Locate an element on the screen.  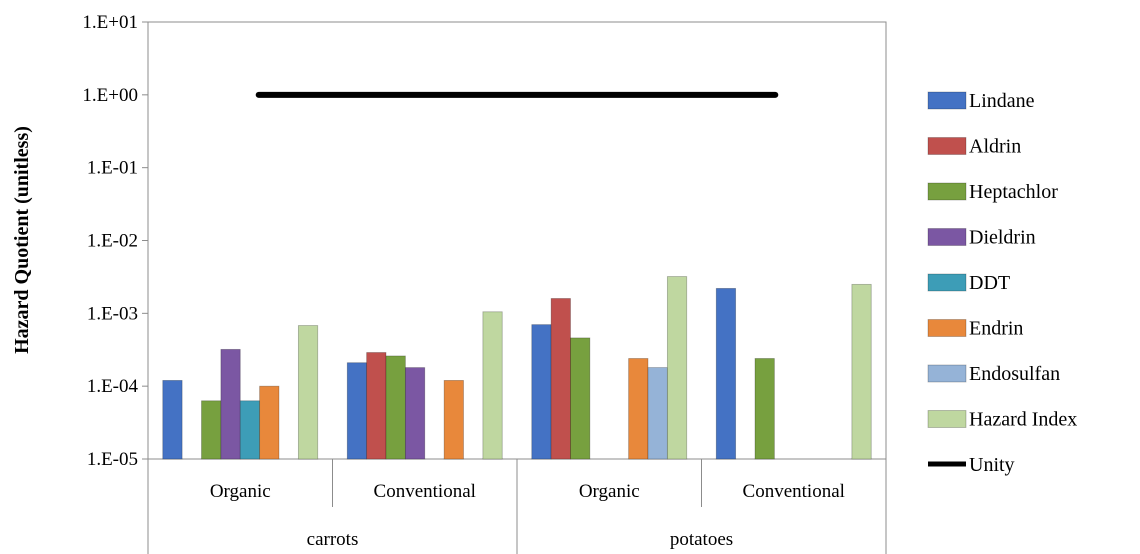
legend-label-endosulfan: Endosulfan is located at coordinates (1014, 374).